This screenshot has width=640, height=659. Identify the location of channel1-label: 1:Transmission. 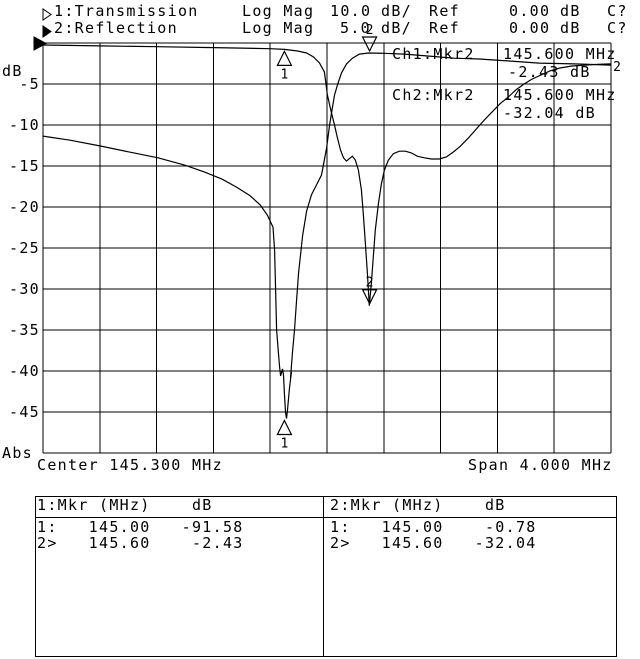
(126, 11).